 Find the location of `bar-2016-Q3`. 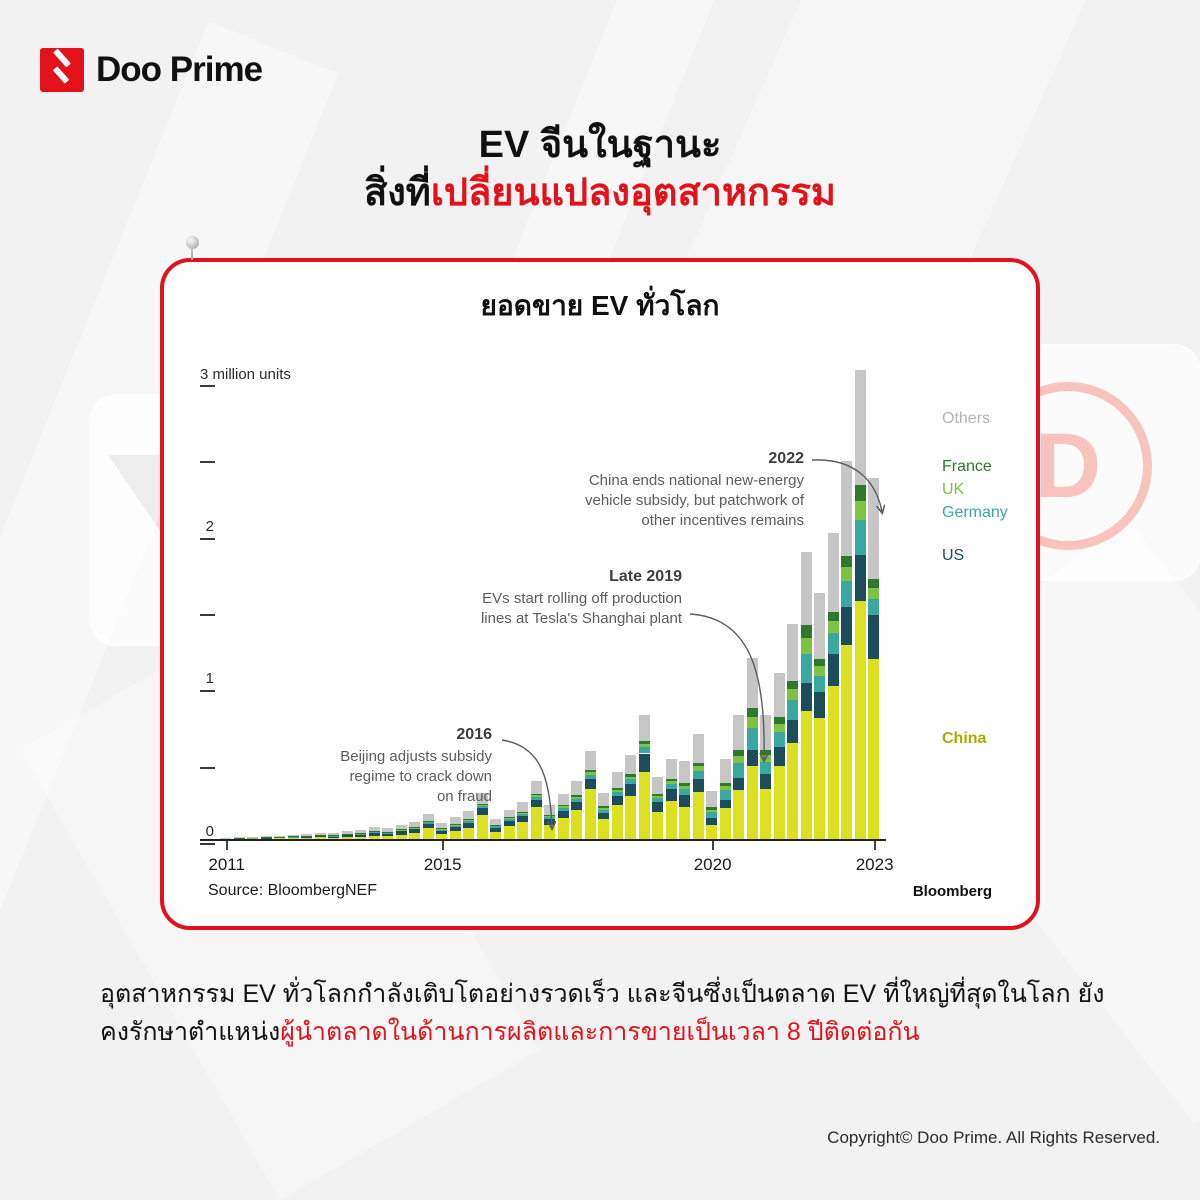

bar-2016-Q3 is located at coordinates (523, 550).